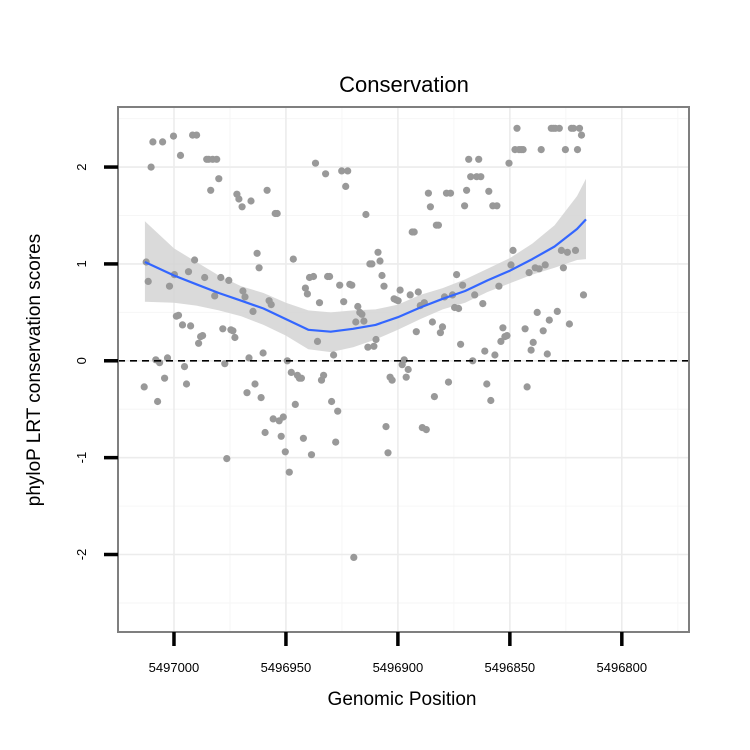  Describe the element at coordinates (81, 263) in the screenshot. I see `y-tick-label: 1` at that location.